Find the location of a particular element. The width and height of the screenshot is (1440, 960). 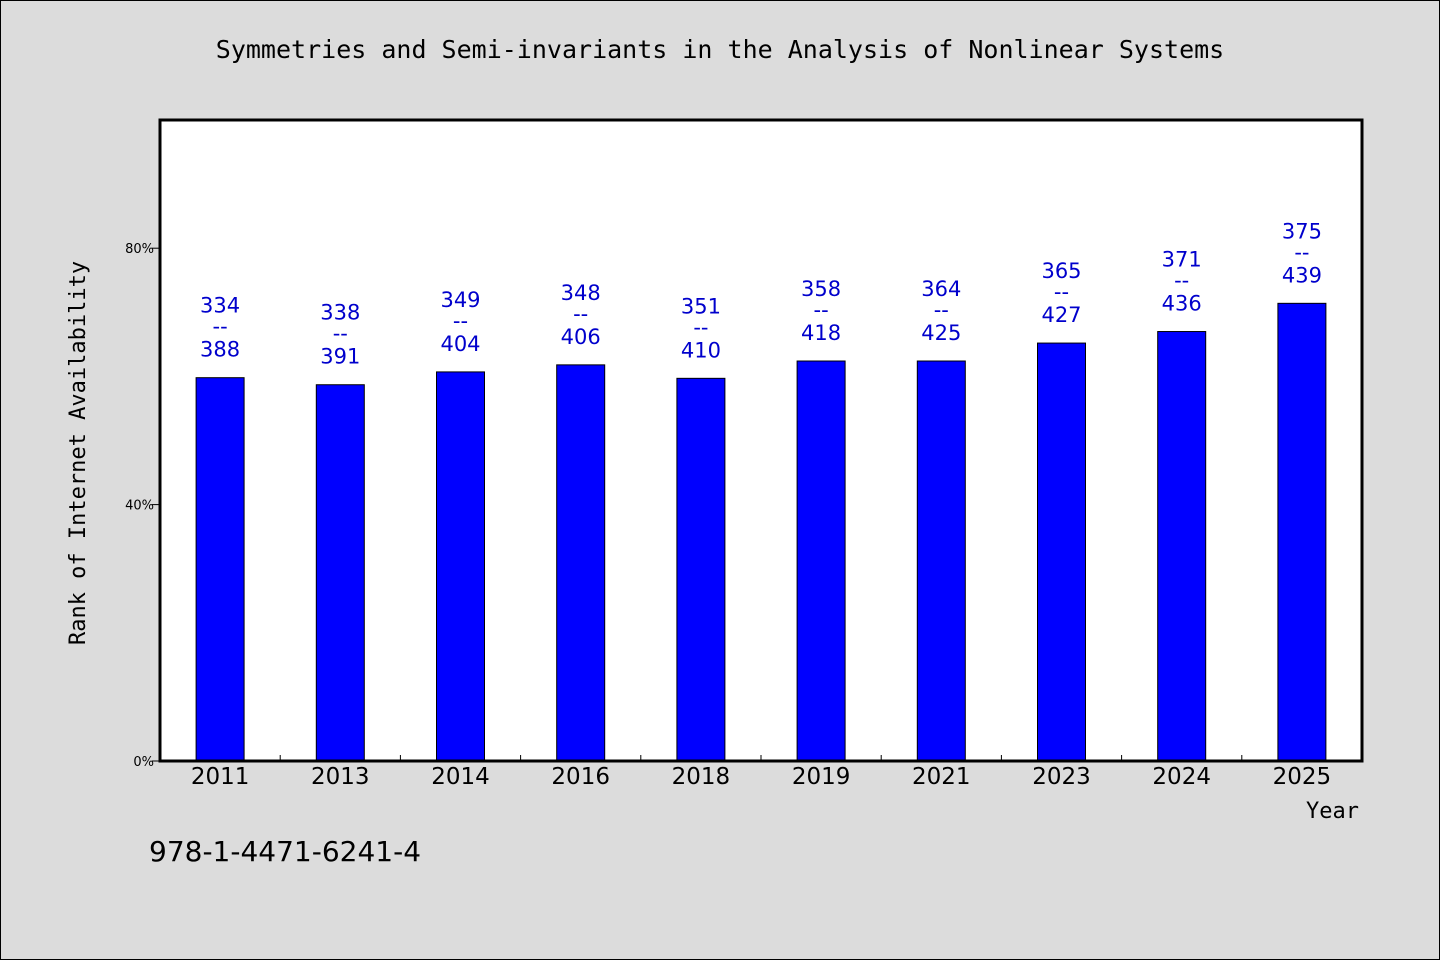

x-tick-label: 2014 is located at coordinates (460, 777).